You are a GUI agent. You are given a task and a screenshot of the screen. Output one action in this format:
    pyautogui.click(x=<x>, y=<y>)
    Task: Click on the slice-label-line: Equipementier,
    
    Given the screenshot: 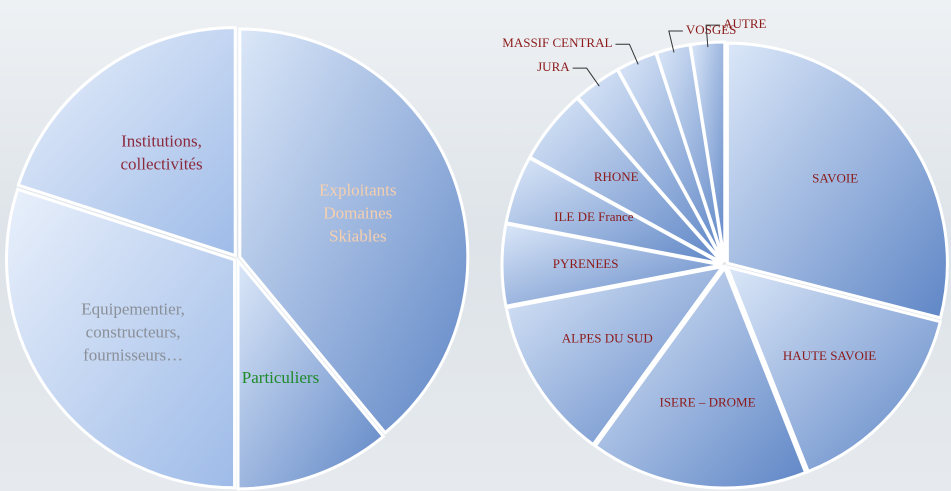 What is the action you would take?
    pyautogui.click(x=133, y=308)
    